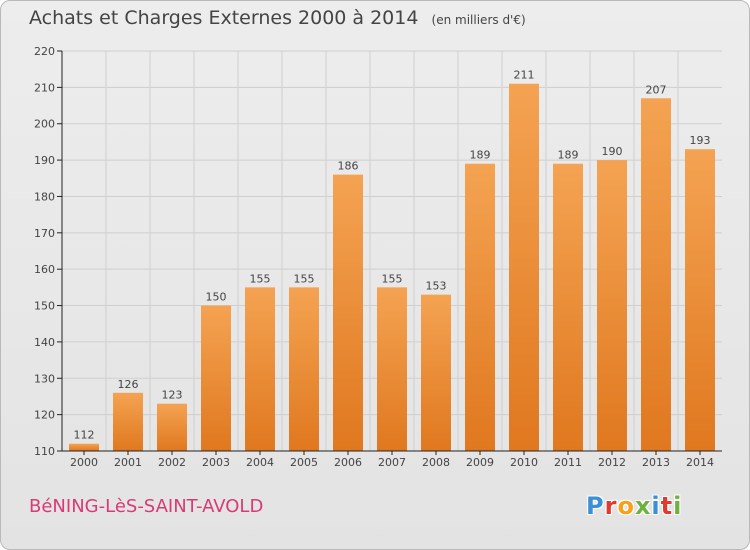  I want to click on bar-value-label: 126, so click(128, 384).